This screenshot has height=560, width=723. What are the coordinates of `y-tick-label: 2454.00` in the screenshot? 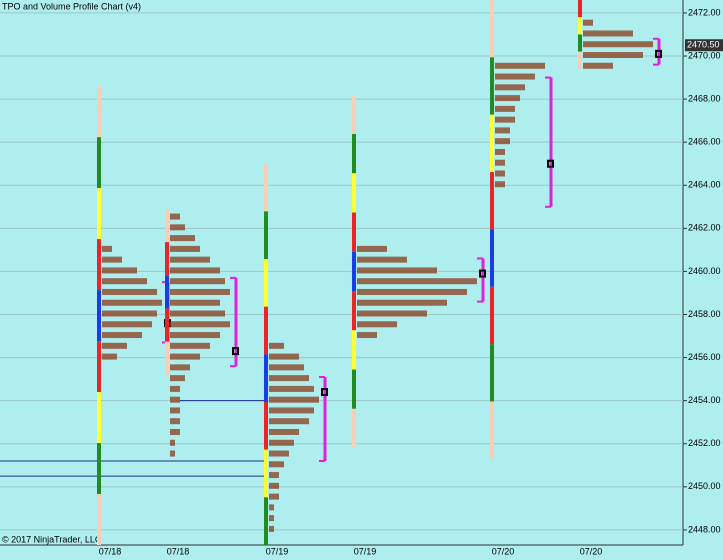 It's located at (704, 400).